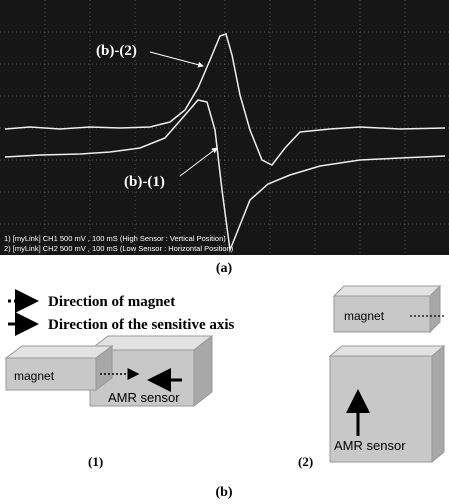 The height and width of the screenshot is (504, 449). Describe the element at coordinates (223, 492) in the screenshot. I see `caption: (b)` at that location.